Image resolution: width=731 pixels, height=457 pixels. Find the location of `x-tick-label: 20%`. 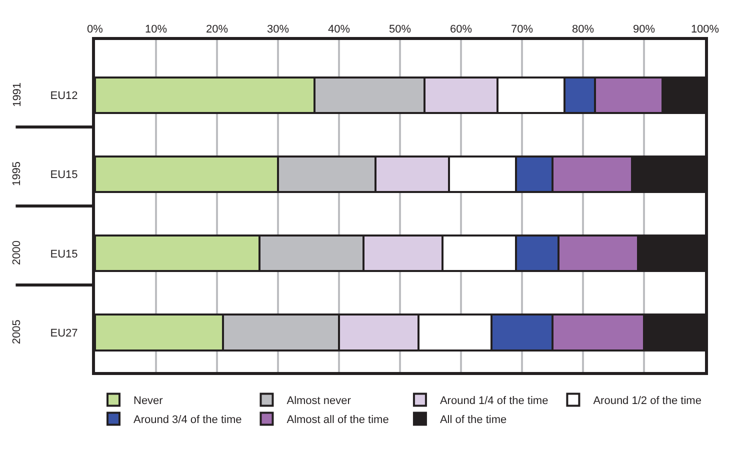

x-tick-label: 20% is located at coordinates (217, 30).